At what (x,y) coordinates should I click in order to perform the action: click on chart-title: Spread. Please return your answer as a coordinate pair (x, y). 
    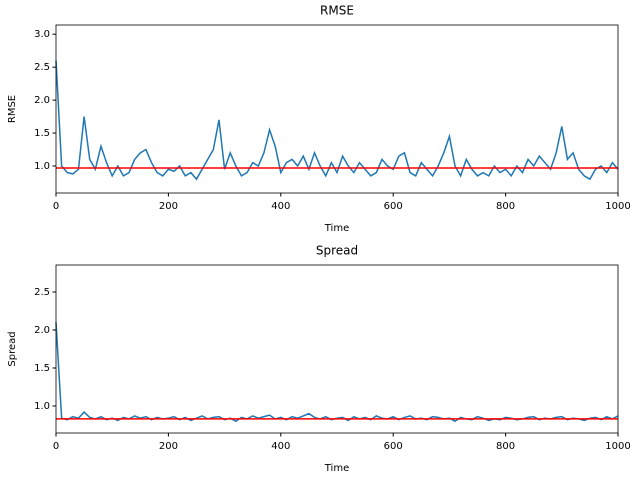
    Looking at the image, I should click on (337, 251).